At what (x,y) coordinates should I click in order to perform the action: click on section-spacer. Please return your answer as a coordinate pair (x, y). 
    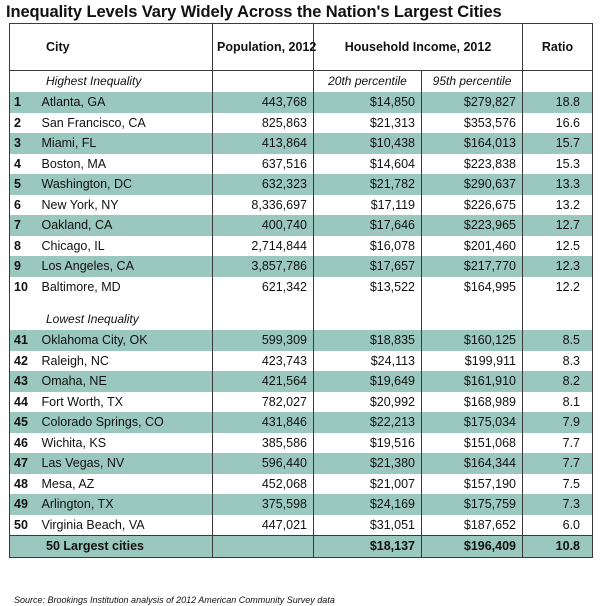
    Looking at the image, I should click on (301, 303).